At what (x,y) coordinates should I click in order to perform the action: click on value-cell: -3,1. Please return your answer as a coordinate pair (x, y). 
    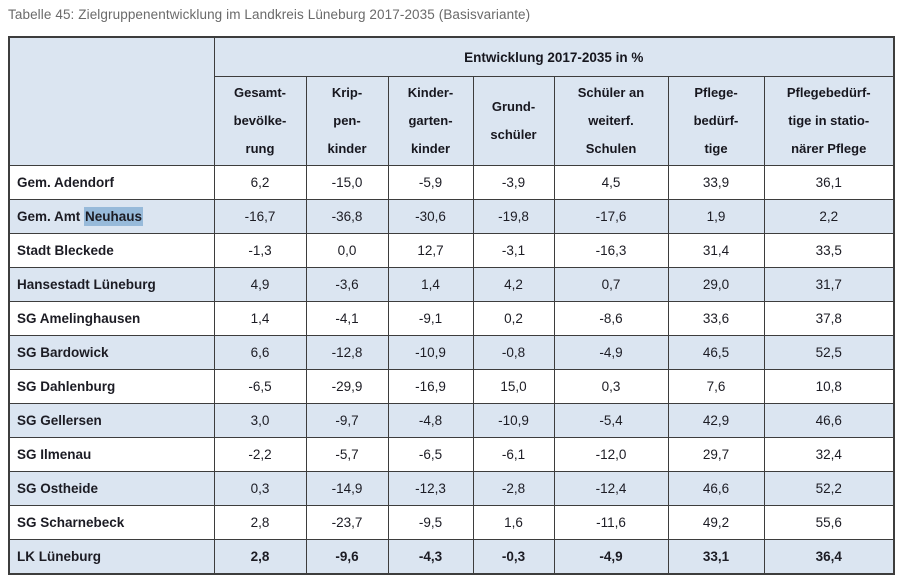
    Looking at the image, I should click on (513, 250).